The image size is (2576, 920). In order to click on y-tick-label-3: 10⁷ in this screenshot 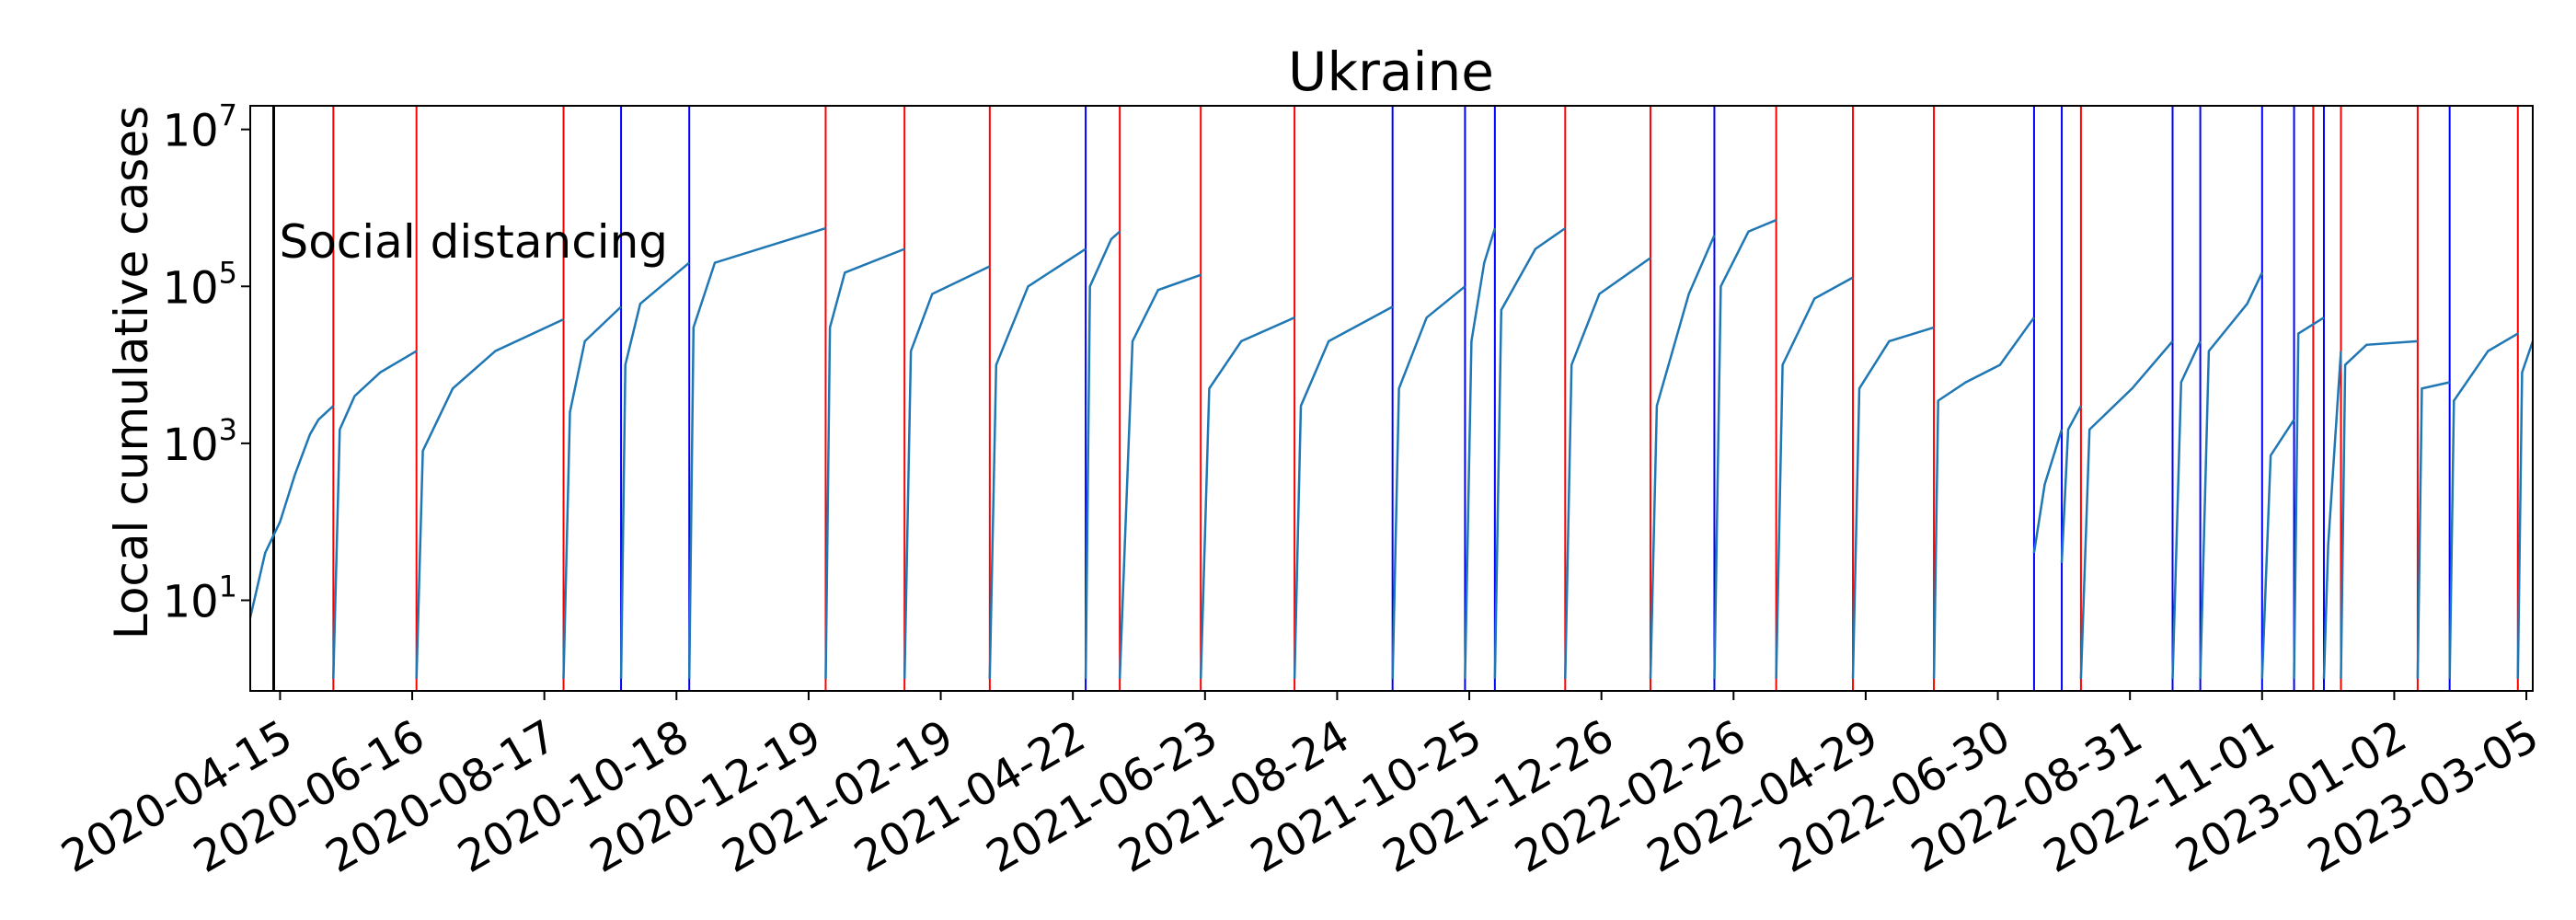, I will do `click(200, 127)`.